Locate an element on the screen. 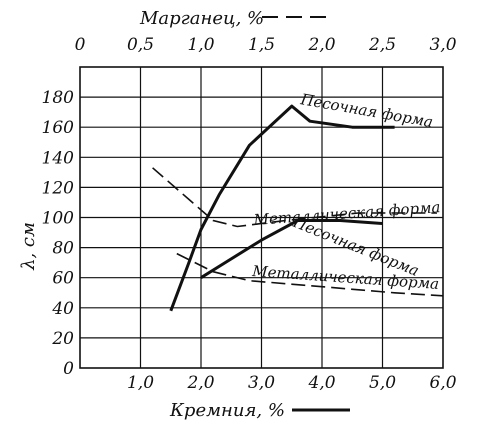  top-tick-label: 0 is located at coordinates (80, 45).